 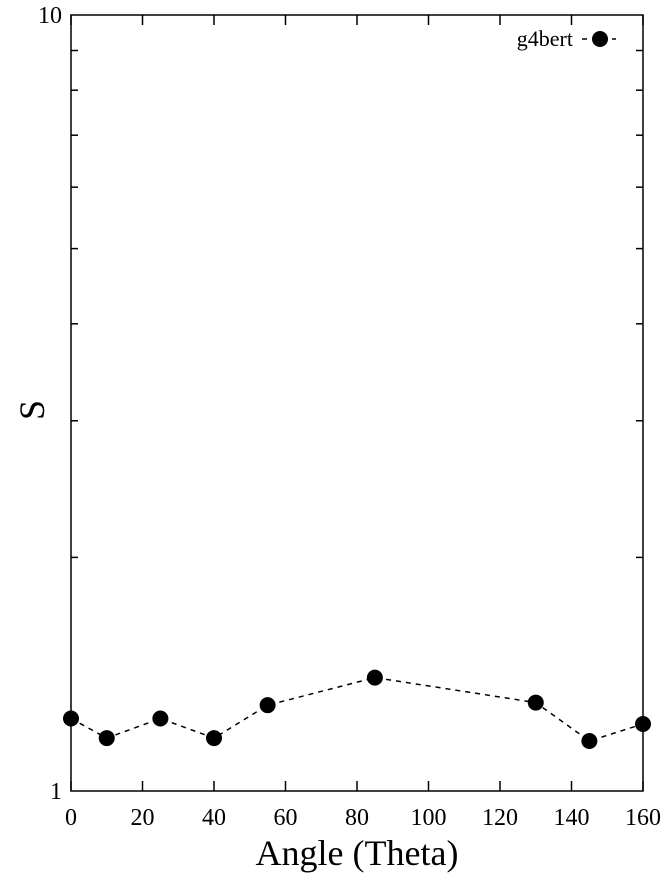 I want to click on x-tick-label: 140, so click(x=572, y=818).